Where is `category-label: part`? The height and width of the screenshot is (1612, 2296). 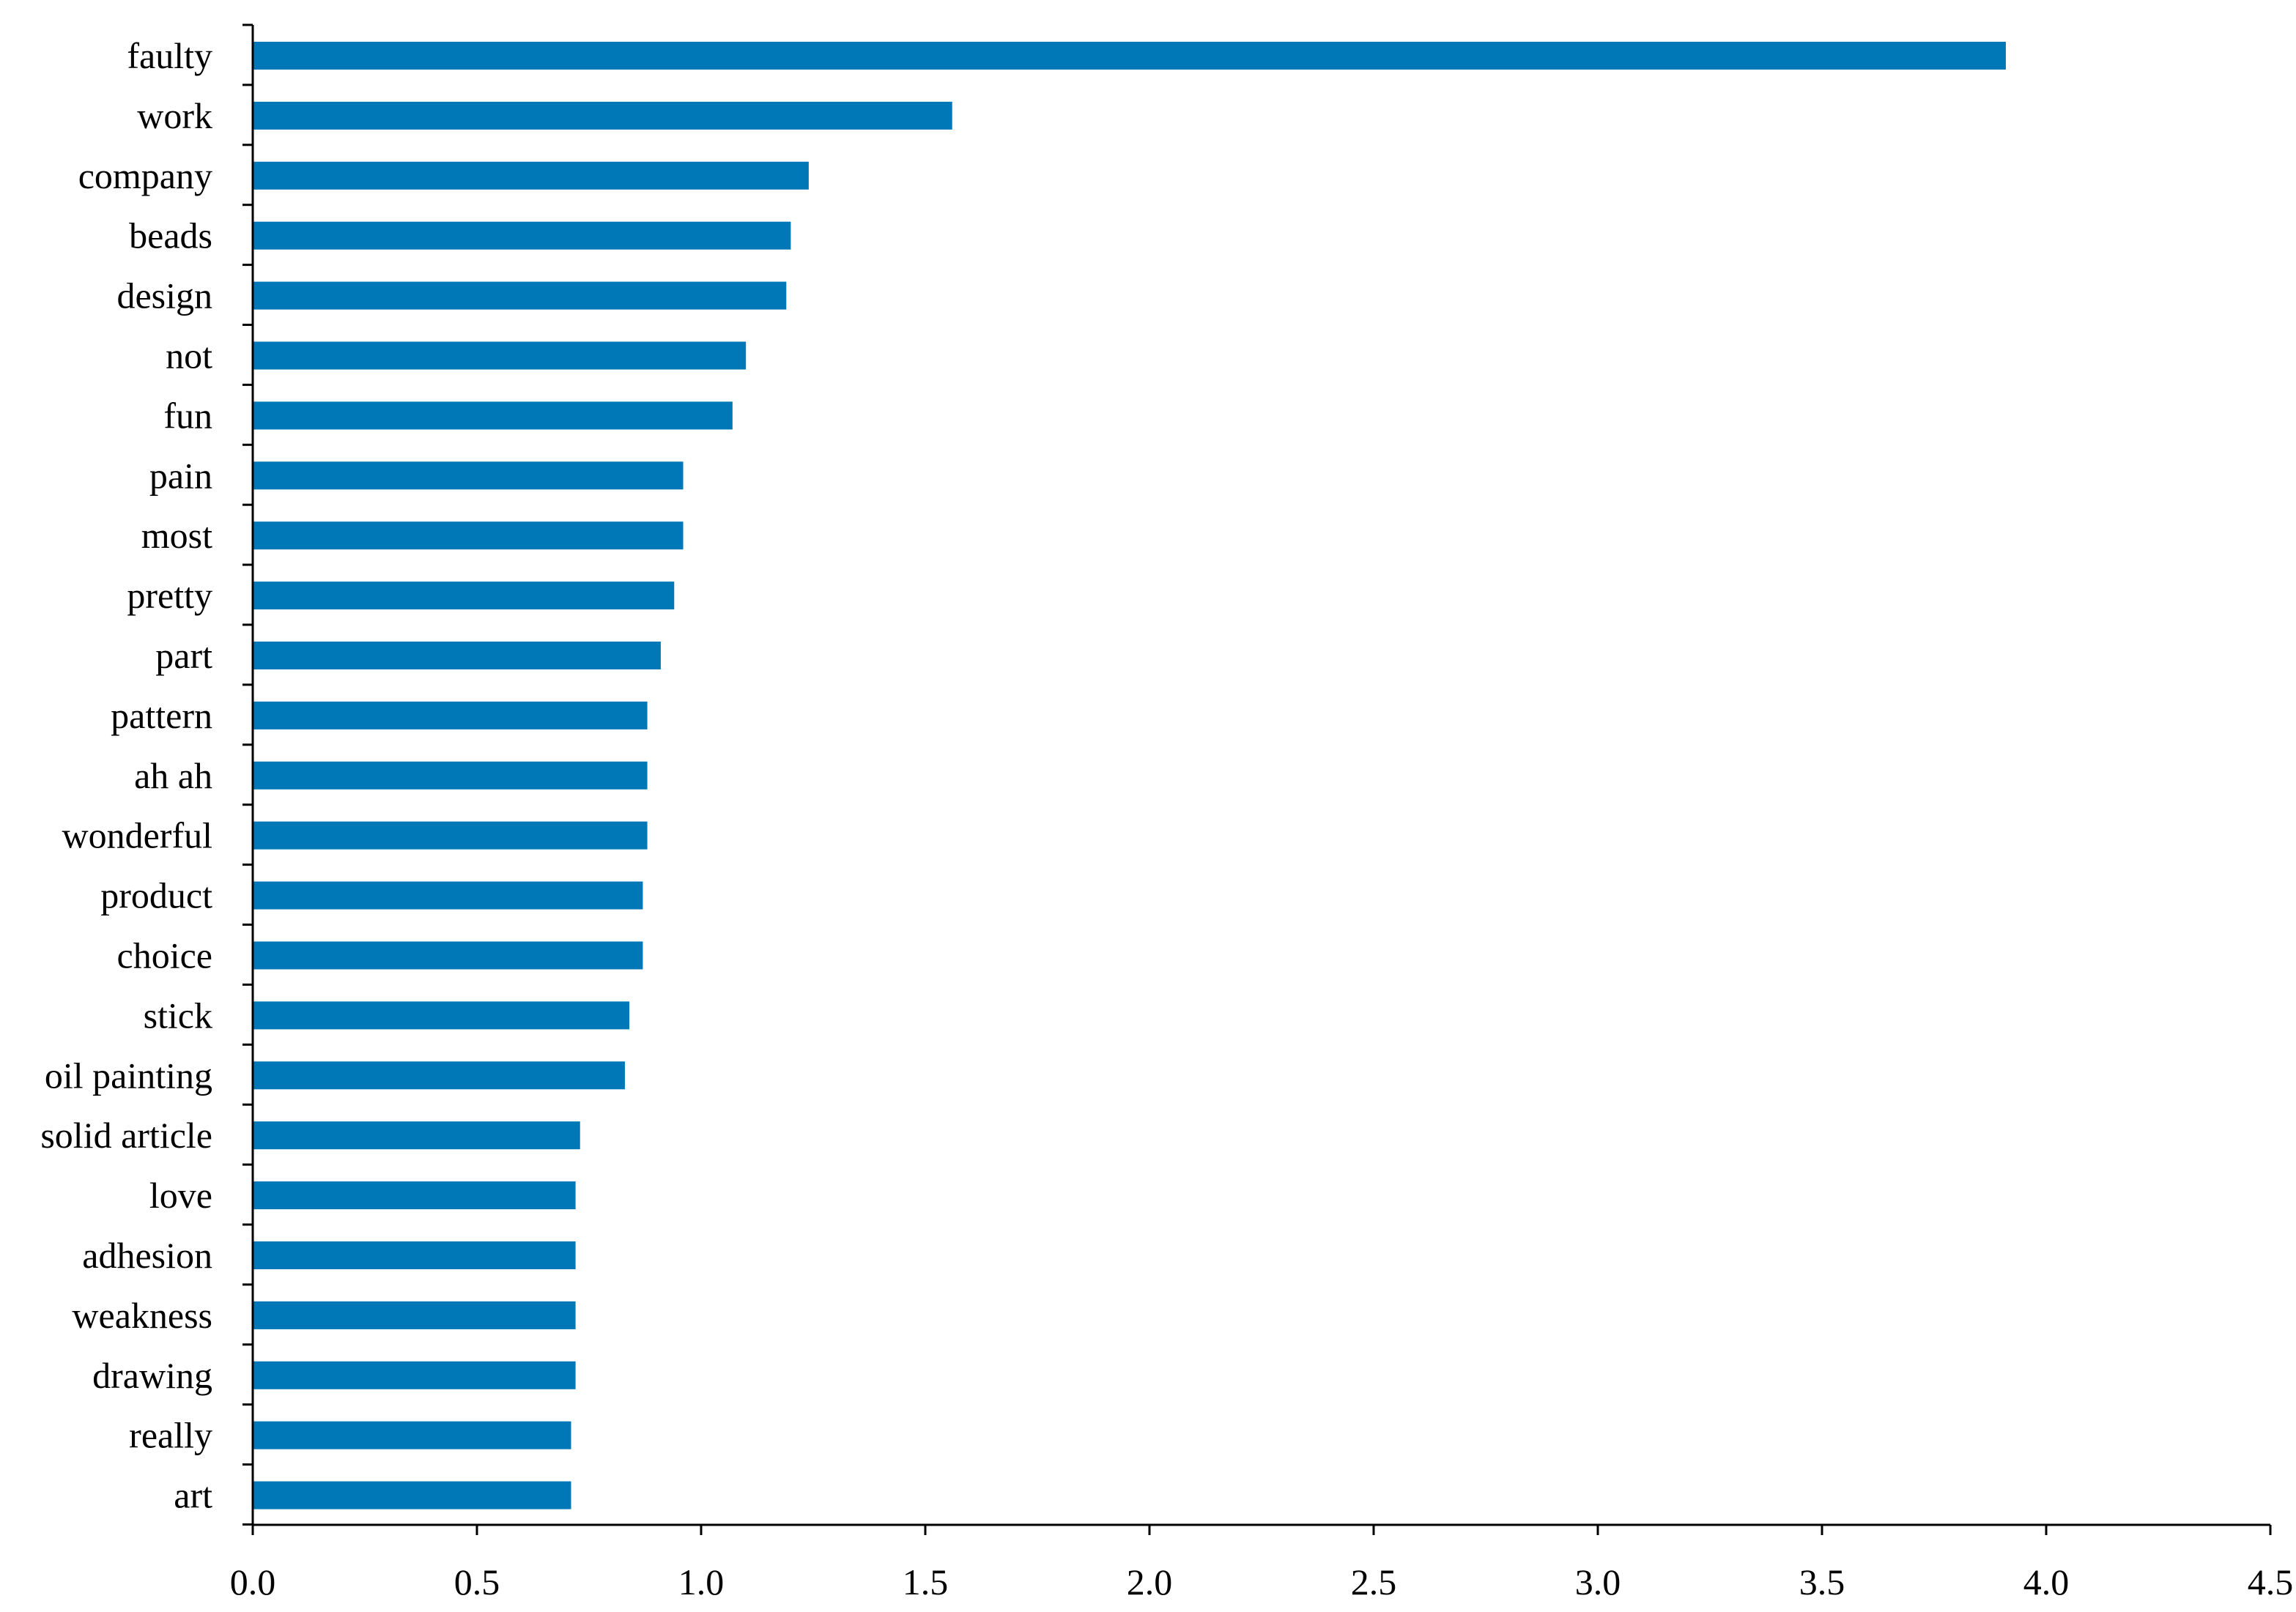 category-label: part is located at coordinates (183, 655).